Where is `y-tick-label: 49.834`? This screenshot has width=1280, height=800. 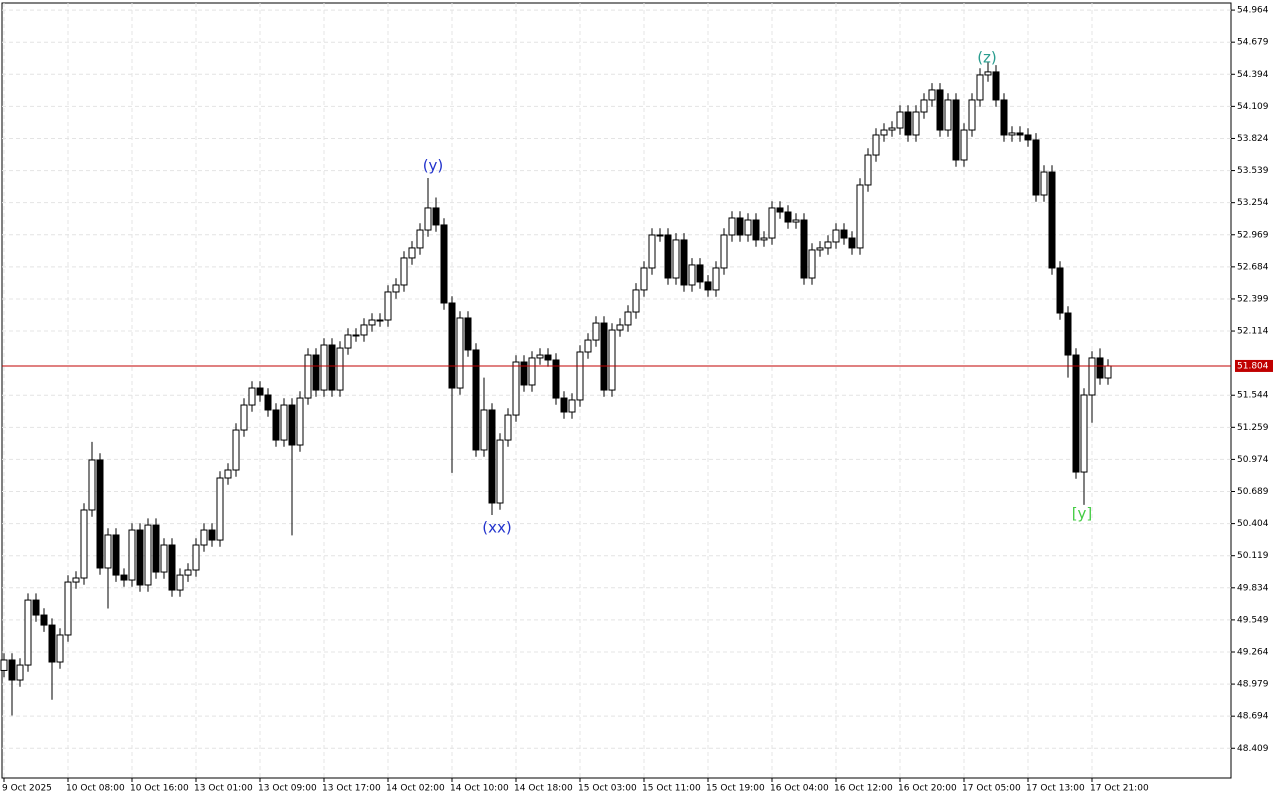
y-tick-label: 49.834 is located at coordinates (1253, 588).